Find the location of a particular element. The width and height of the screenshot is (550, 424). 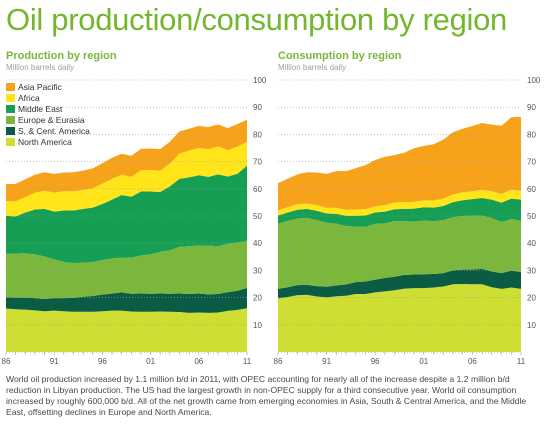

consumption-x-tick-label: 86 is located at coordinates (278, 361).